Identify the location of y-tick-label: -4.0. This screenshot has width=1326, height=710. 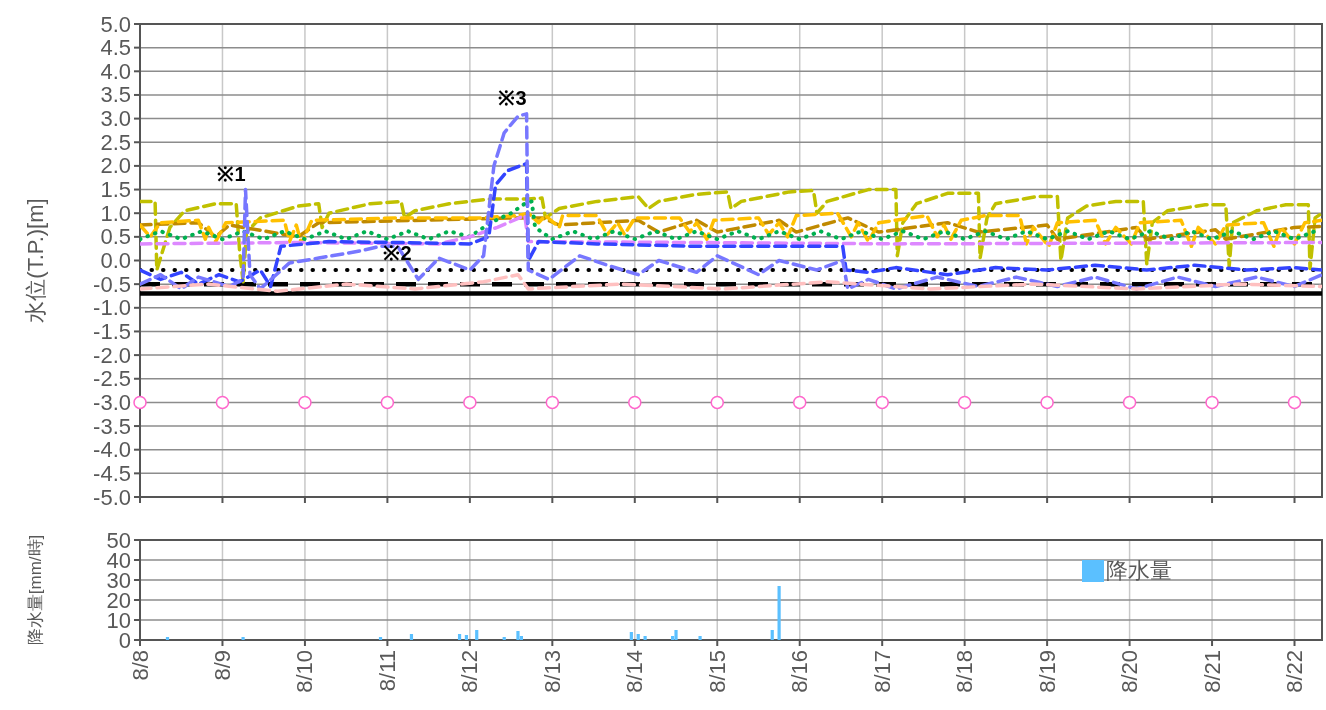
(112, 450).